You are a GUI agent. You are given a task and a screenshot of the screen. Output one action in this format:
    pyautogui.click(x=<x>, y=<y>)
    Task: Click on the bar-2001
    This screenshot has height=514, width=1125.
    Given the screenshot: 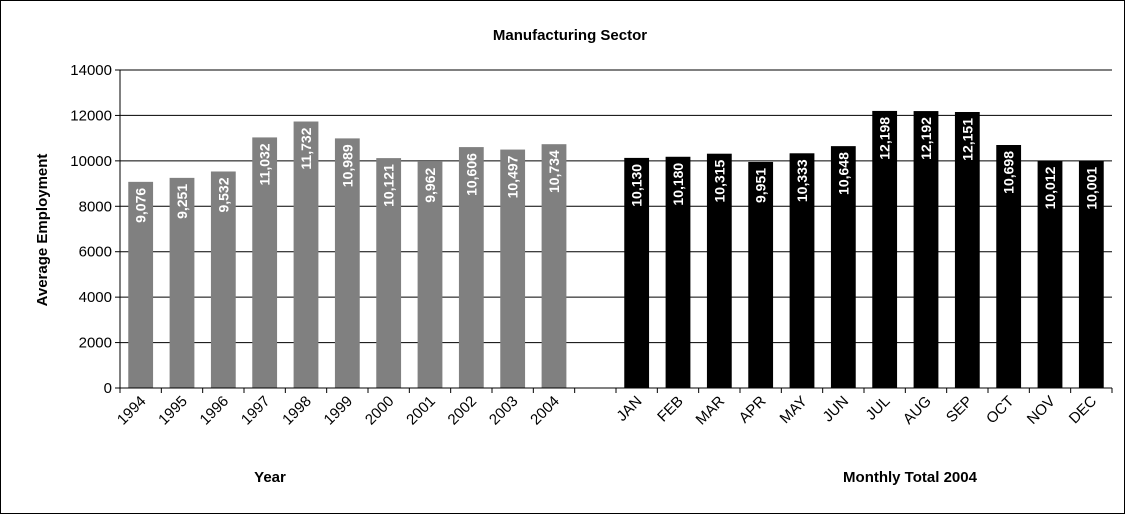 What is the action you would take?
    pyautogui.click(x=430, y=274)
    